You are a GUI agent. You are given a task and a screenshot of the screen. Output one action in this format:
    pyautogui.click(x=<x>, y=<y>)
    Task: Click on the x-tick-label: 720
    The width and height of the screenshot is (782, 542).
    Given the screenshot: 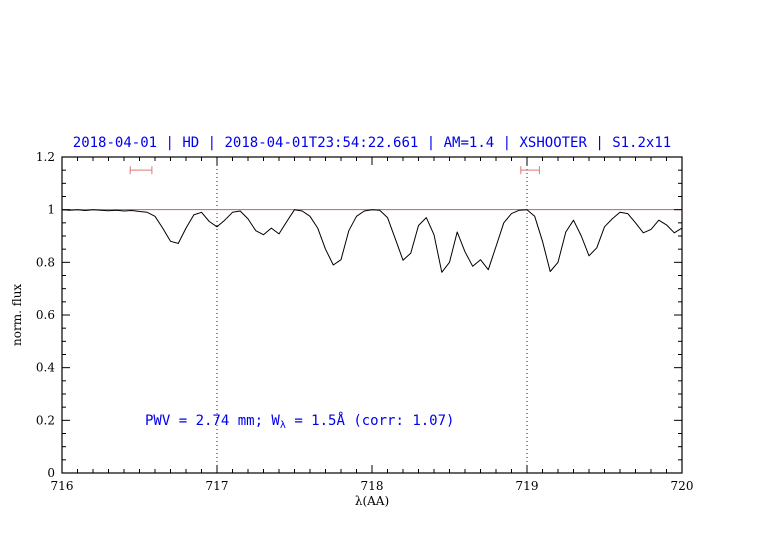 What is the action you would take?
    pyautogui.click(x=682, y=486)
    